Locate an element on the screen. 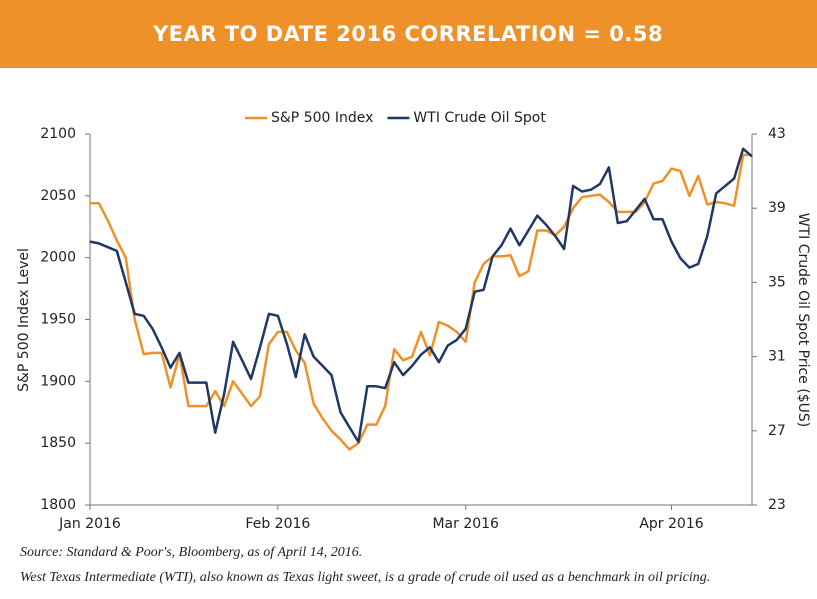 The height and width of the screenshot is (599, 817). legend-label: WTI Crude Oil Spot is located at coordinates (479, 118).